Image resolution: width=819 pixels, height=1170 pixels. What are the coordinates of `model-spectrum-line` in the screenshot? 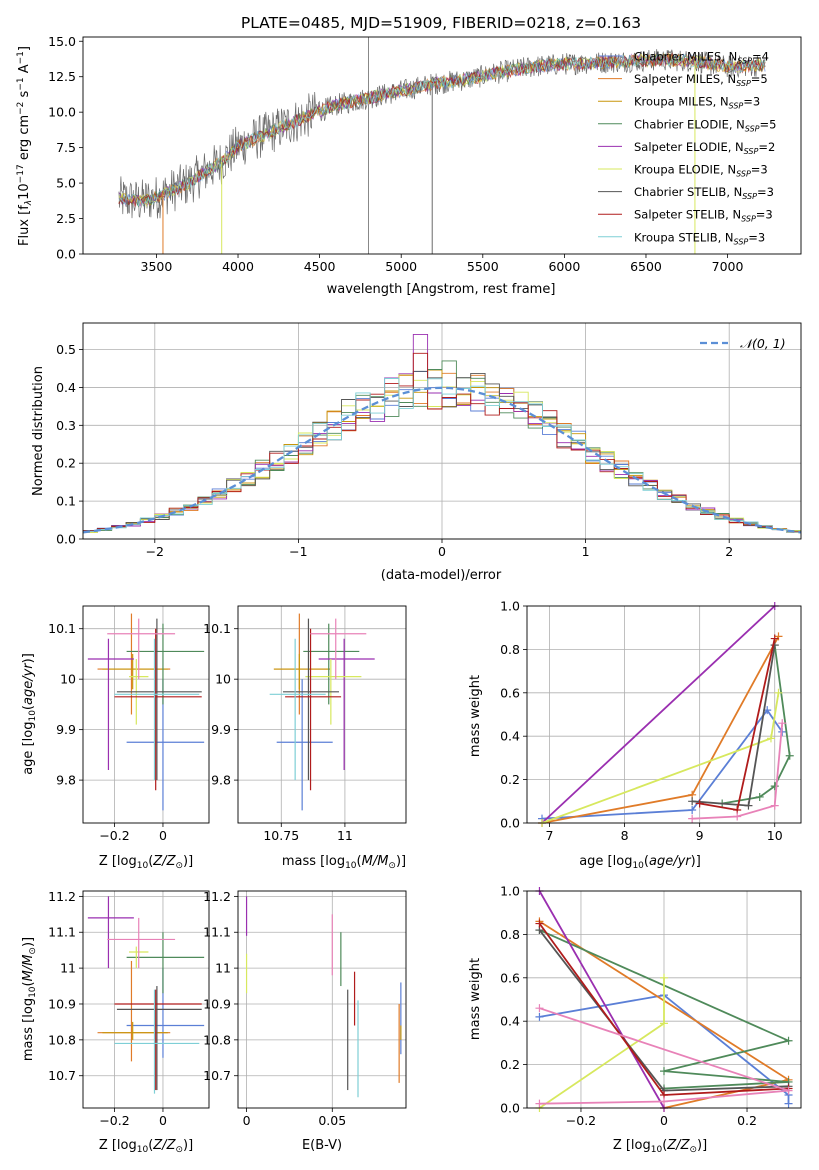 It's located at (442, 129).